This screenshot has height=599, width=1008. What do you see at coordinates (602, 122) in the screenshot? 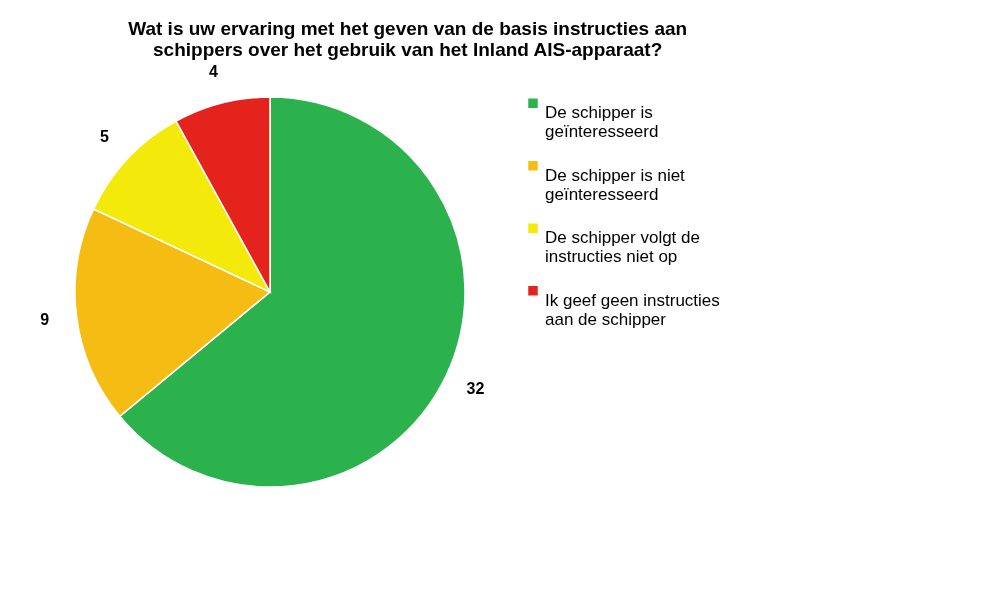
I see `legend-label: De schipper is geïnteresseerd` at bounding box center [602, 122].